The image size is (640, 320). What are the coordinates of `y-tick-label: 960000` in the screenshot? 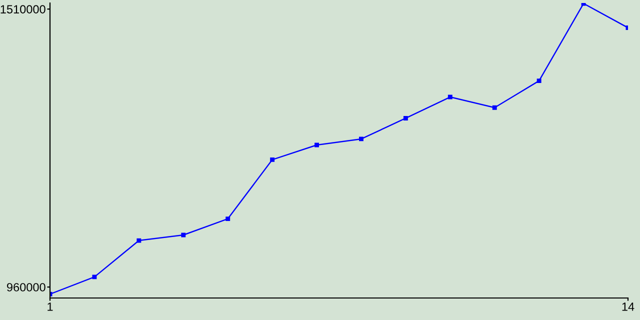 It's located at (26, 287).